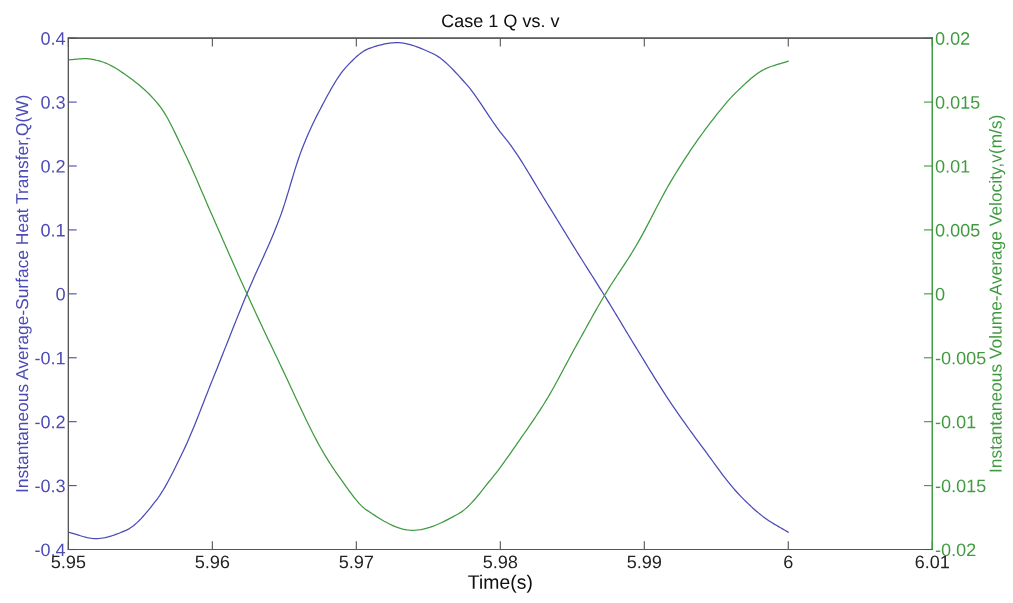 The width and height of the screenshot is (1013, 603). I want to click on y2-tick-label: -0.01, so click(955, 422).